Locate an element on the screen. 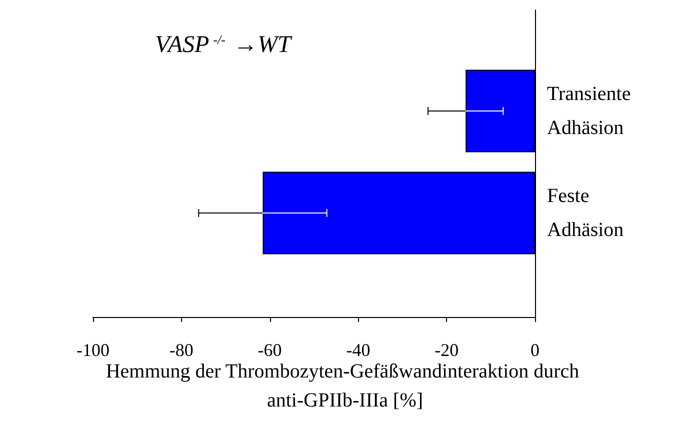 The width and height of the screenshot is (684, 425). x-tick-label: -20 is located at coordinates (446, 350).